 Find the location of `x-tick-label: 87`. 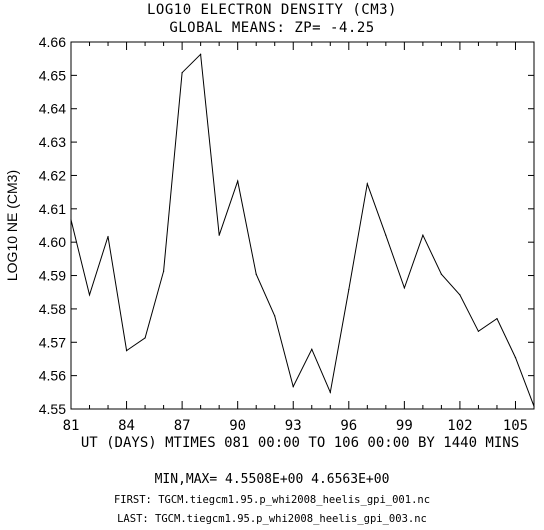

x-tick-label: 87 is located at coordinates (182, 426).